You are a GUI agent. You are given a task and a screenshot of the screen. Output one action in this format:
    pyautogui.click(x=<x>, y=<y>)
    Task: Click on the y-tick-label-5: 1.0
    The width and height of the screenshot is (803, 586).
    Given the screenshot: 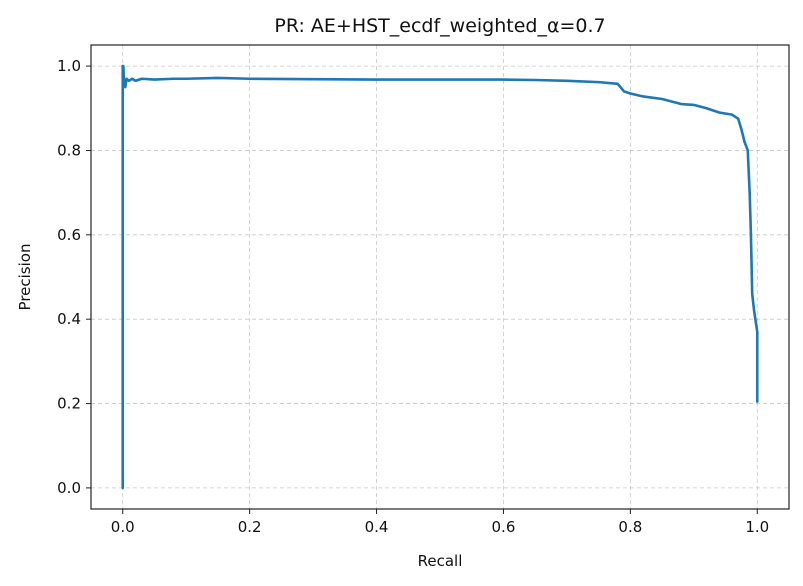 What is the action you would take?
    pyautogui.click(x=69, y=66)
    